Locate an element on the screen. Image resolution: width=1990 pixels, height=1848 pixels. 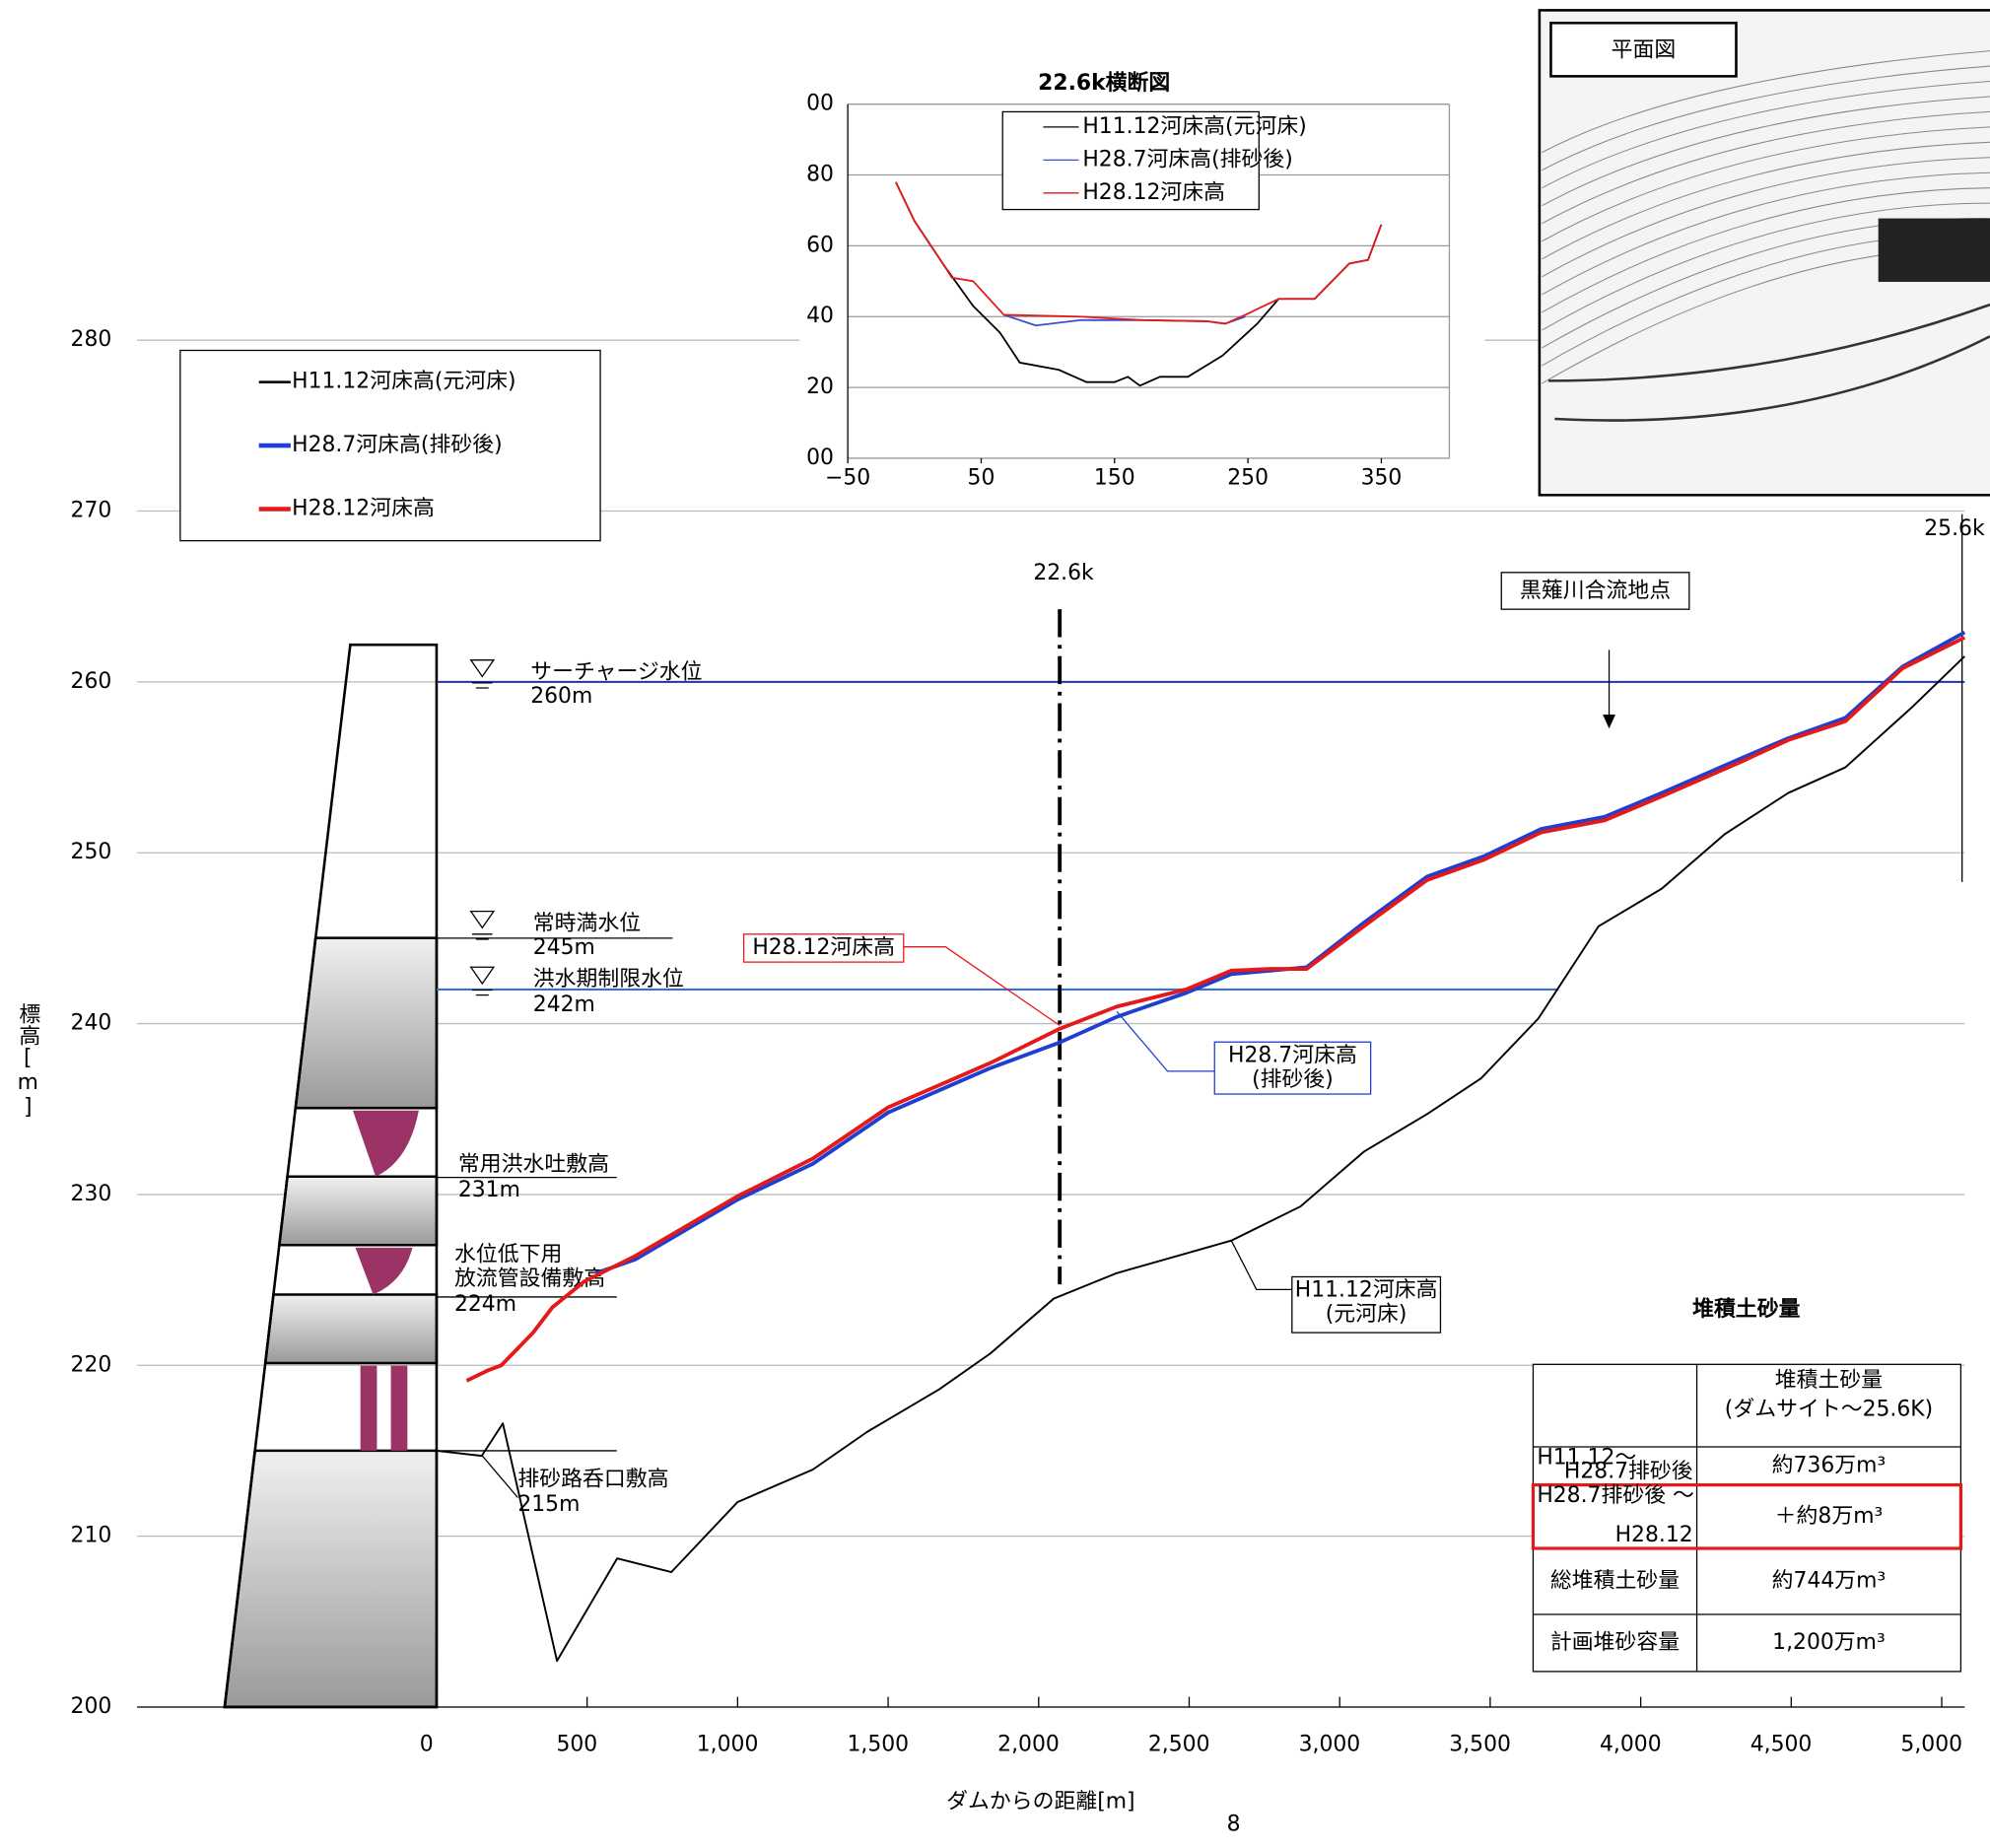
callout-text: H28.7河床高 is located at coordinates (1292, 1055).